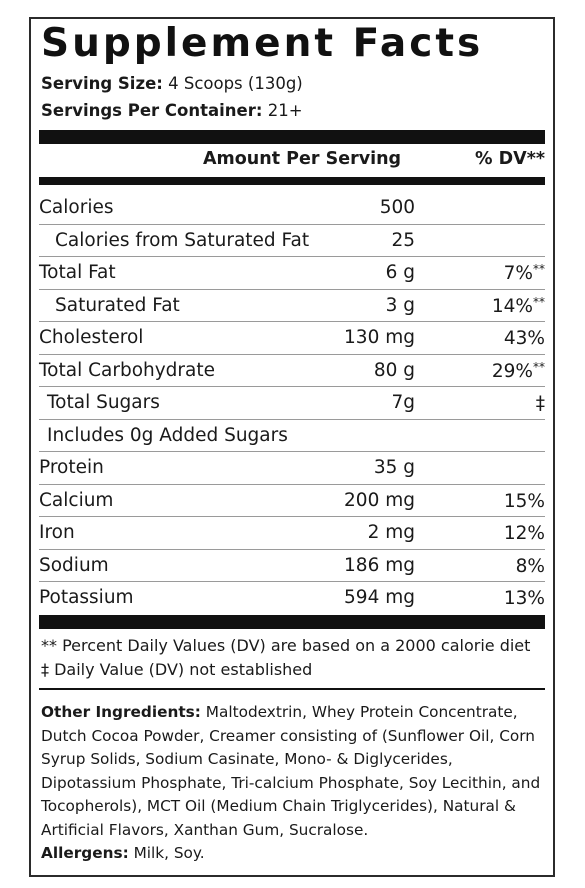  I want to click on nutrient-name: Cholesterol, so click(91, 337).